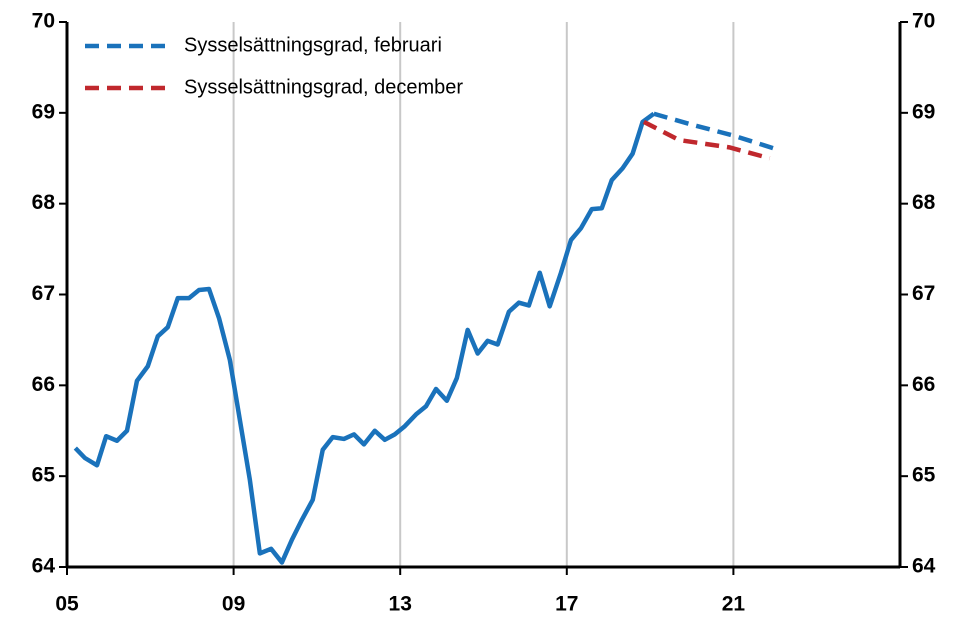  What do you see at coordinates (400, 604) in the screenshot?
I see `x-tick-label: 13` at bounding box center [400, 604].